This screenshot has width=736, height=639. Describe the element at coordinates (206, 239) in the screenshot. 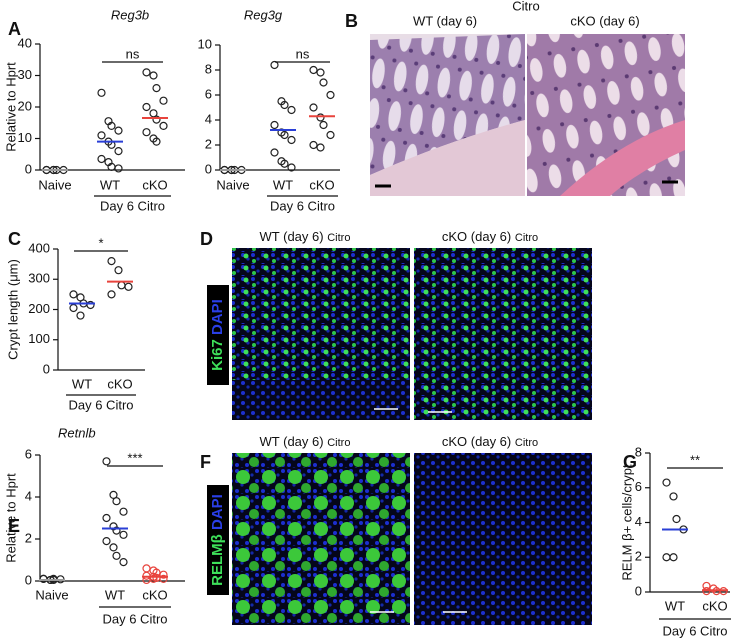

I see `panel-letter: D` at that location.